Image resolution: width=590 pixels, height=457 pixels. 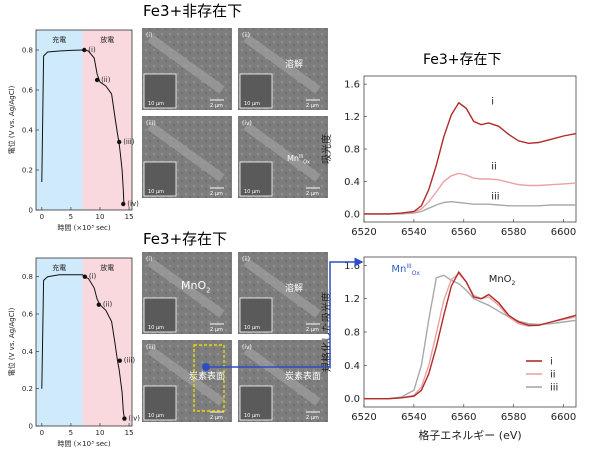 I want to click on y-tick-label: 1.6, so click(x=352, y=266).